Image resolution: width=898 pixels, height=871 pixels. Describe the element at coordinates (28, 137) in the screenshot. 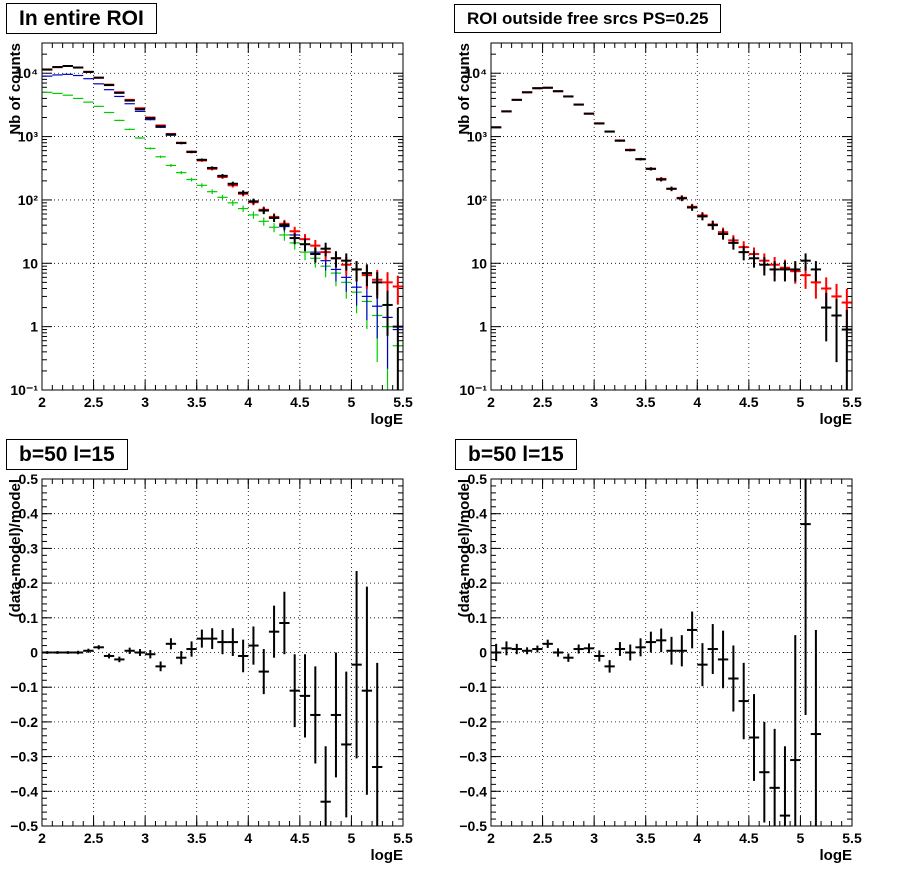

I see `y-tick-label: 10³` at that location.